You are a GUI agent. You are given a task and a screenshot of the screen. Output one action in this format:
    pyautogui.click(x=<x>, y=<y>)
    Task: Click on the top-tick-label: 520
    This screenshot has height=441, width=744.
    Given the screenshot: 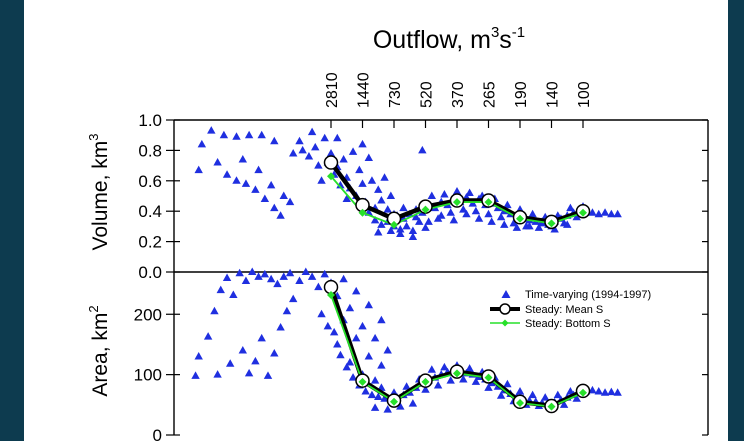 What is the action you would take?
    pyautogui.click(x=427, y=94)
    